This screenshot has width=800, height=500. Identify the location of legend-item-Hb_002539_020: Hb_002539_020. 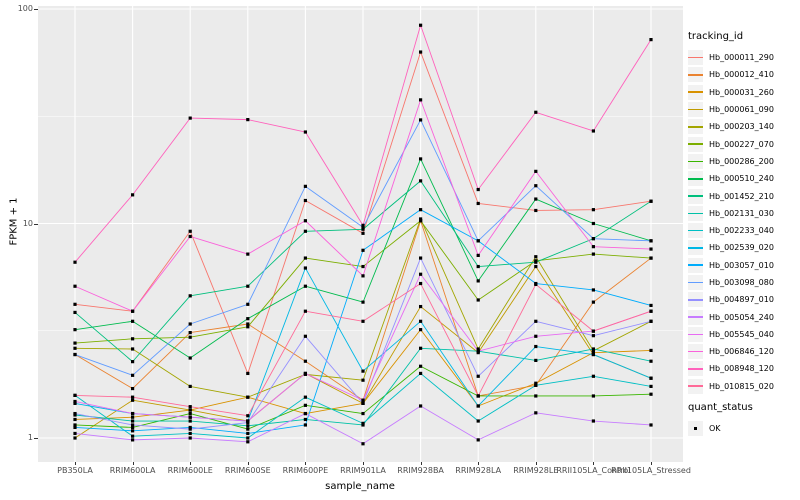
(744, 247).